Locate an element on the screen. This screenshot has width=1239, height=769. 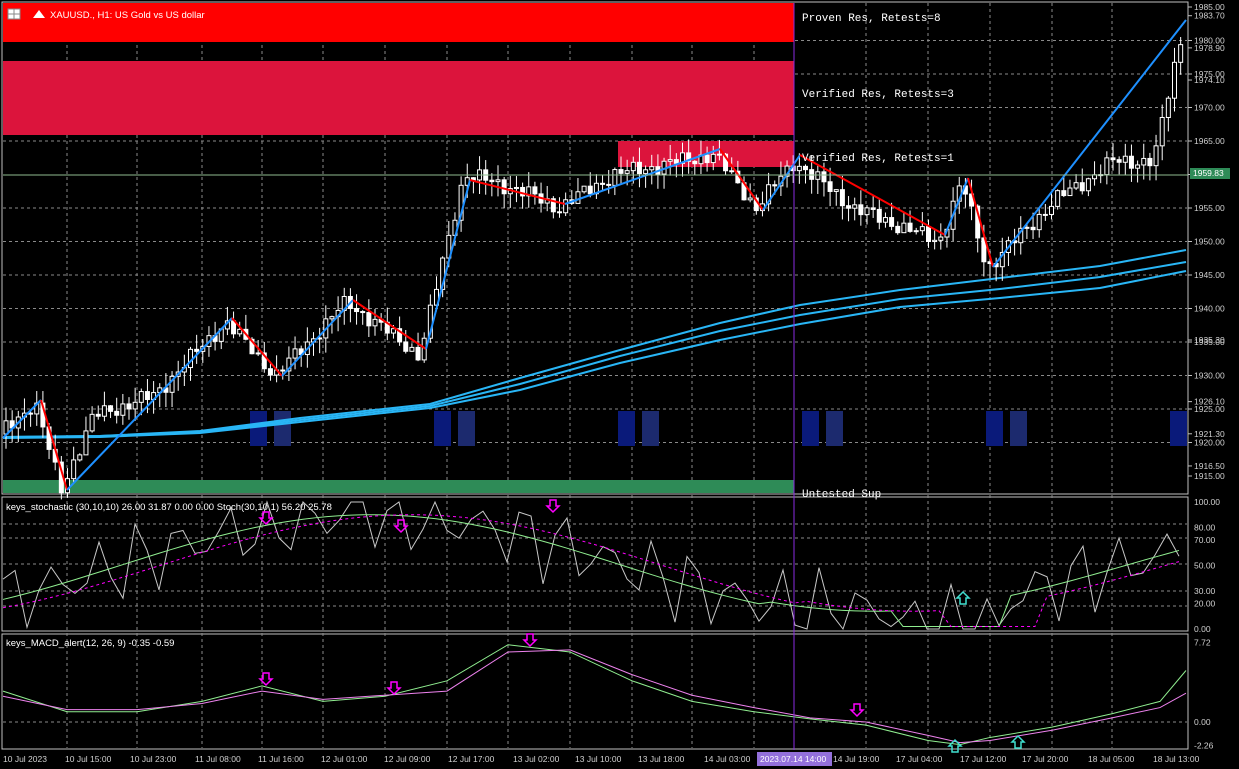
cursor-time-label: 2023.07.14 14:00 is located at coordinates (793, 759).